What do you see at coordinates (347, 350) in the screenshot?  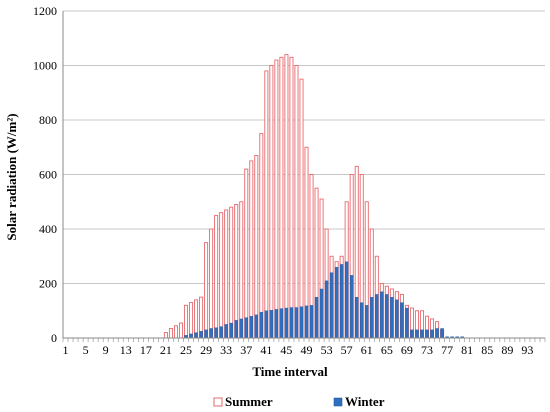 I see `x-tick-label: 57` at bounding box center [347, 350].